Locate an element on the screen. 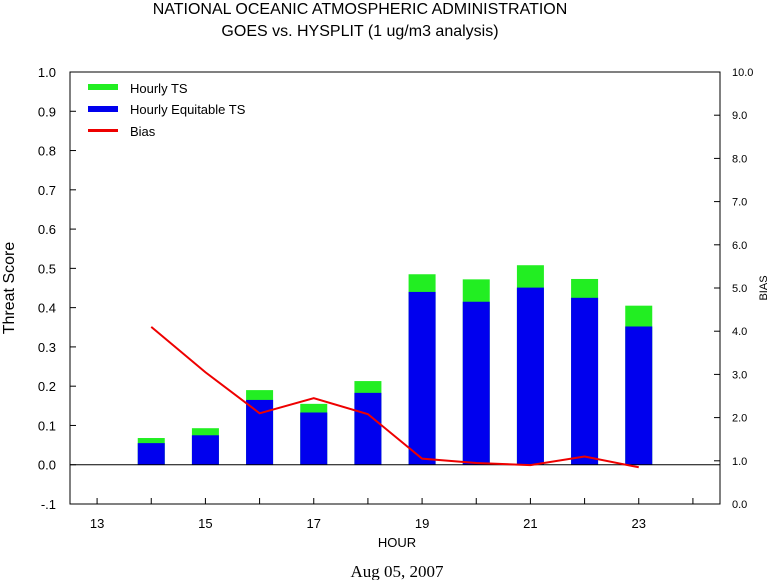 The height and width of the screenshot is (580, 767). legend: Hourly TS Hourly Equitable TS Bias is located at coordinates (167, 110).